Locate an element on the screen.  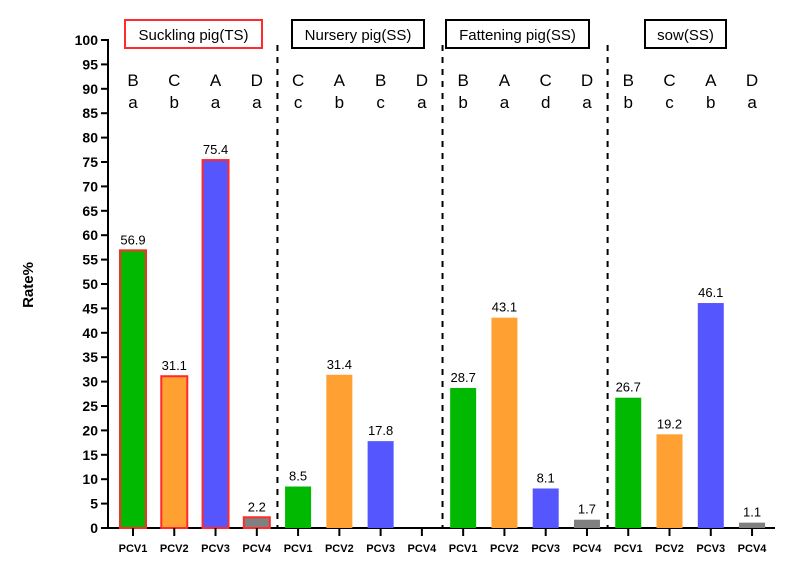
data-label: 56.9 is located at coordinates (132, 239).